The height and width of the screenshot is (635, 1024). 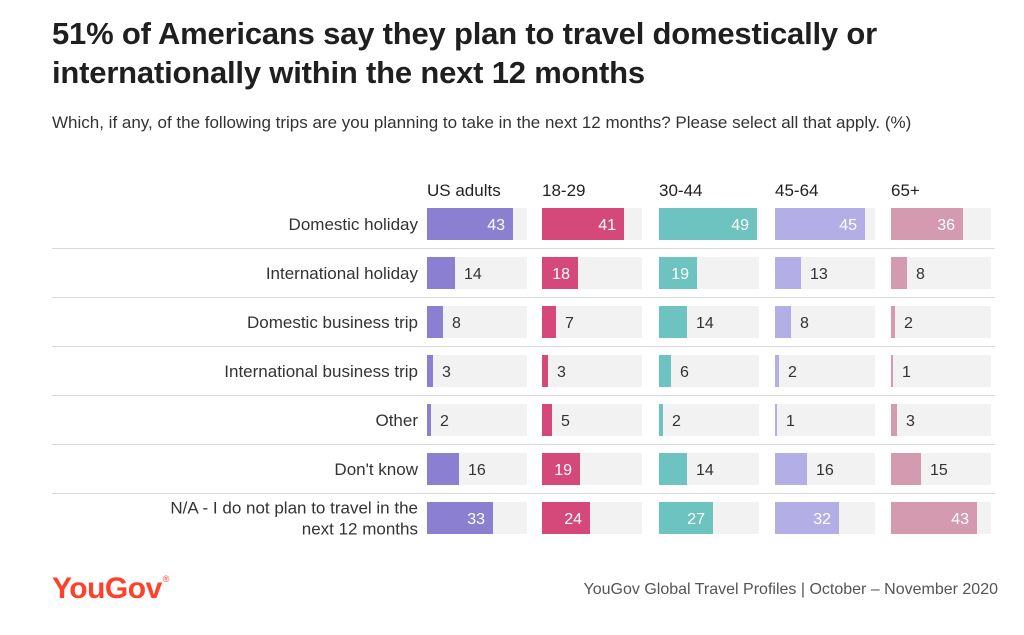 What do you see at coordinates (819, 274) in the screenshot?
I see `value-label-45-64-international-holiday: 13` at bounding box center [819, 274].